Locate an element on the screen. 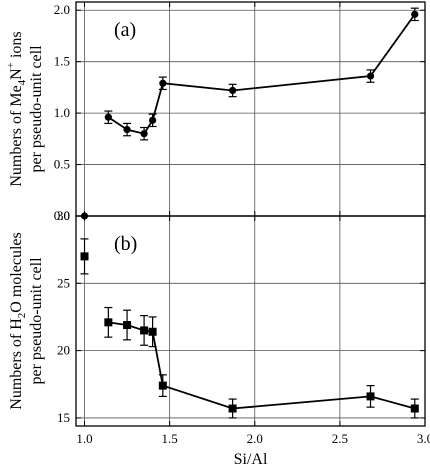 Image resolution: width=430 pixels, height=469 pixels. x-tick-label: 1.0 is located at coordinates (84, 438).